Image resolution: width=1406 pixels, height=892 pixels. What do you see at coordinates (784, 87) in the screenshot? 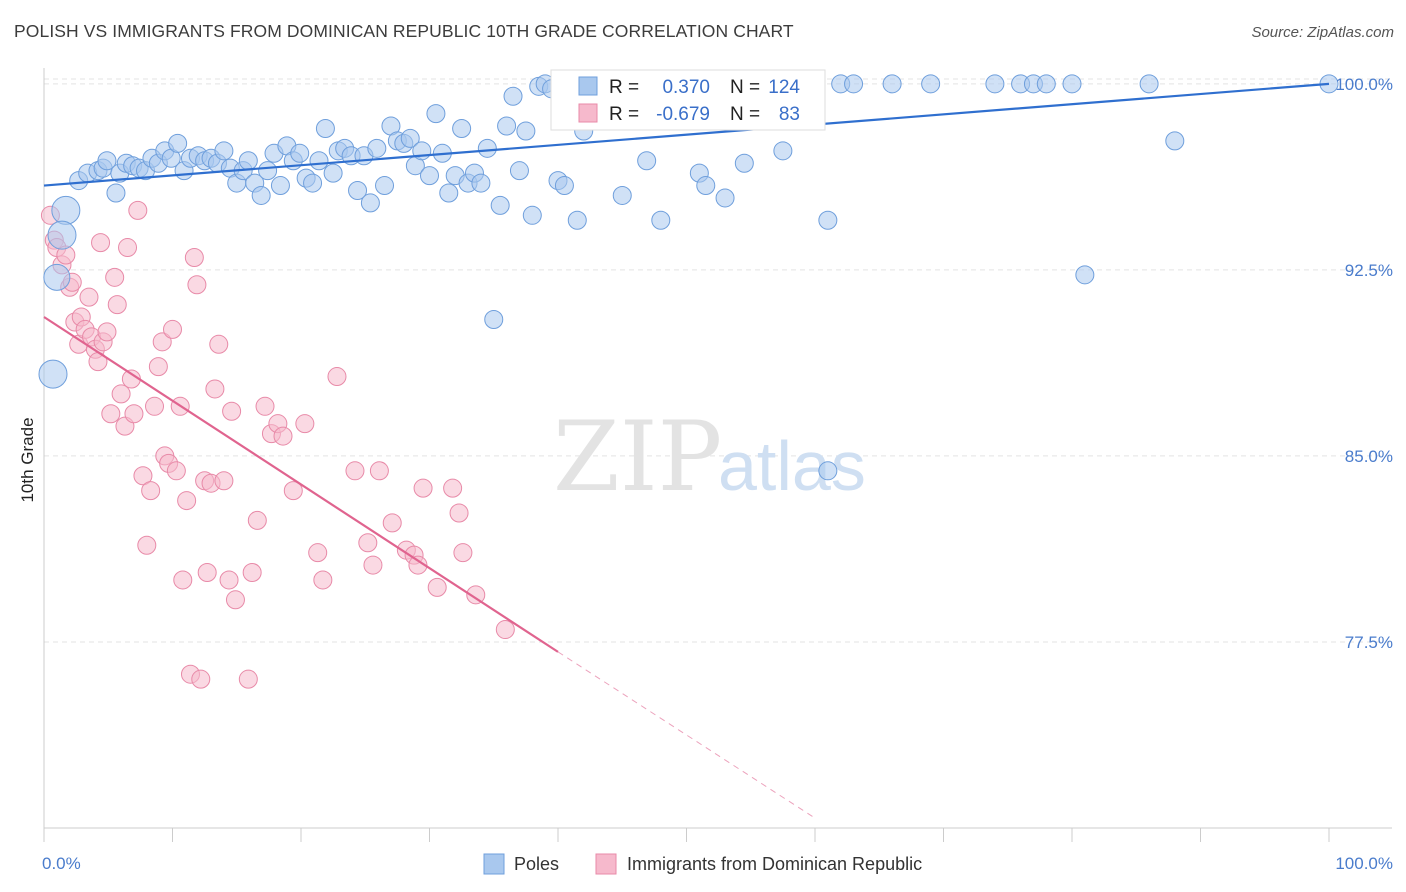
I see `stats-n-poles: 124` at bounding box center [784, 87].